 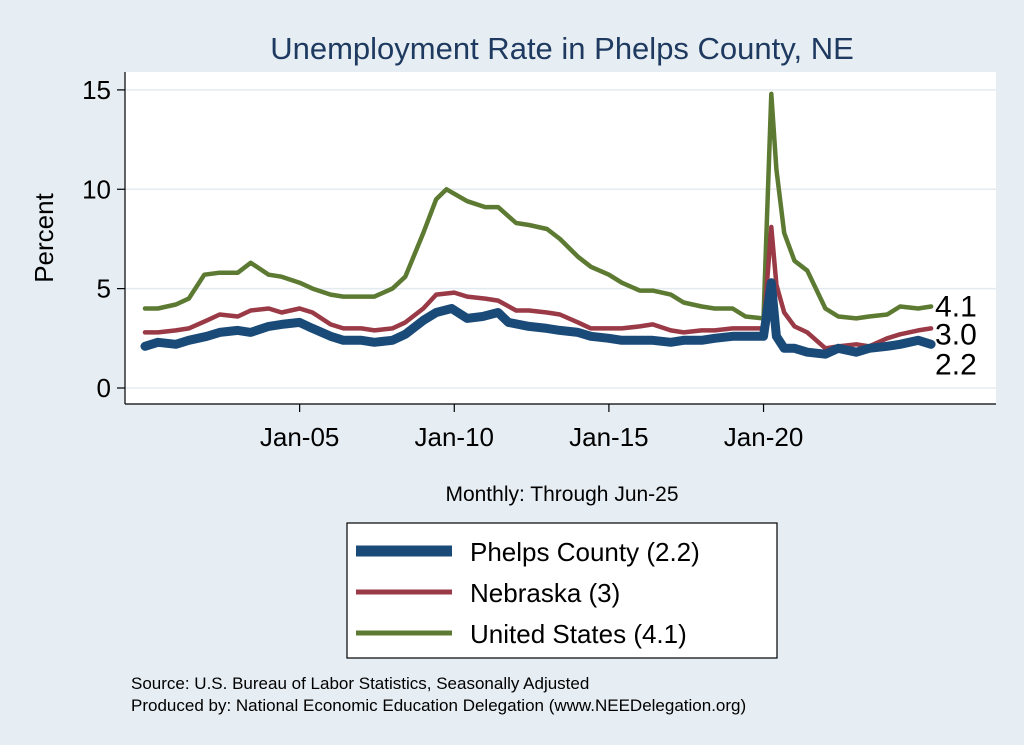 What do you see at coordinates (545, 593) in the screenshot?
I see `legend-label-nebraska: Nebraska (3)` at bounding box center [545, 593].